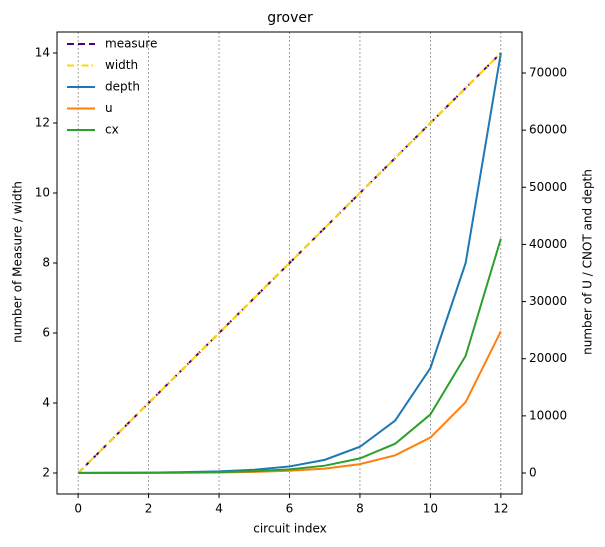  I want to click on y-axis-label: number of Measure / width, so click(18, 262).